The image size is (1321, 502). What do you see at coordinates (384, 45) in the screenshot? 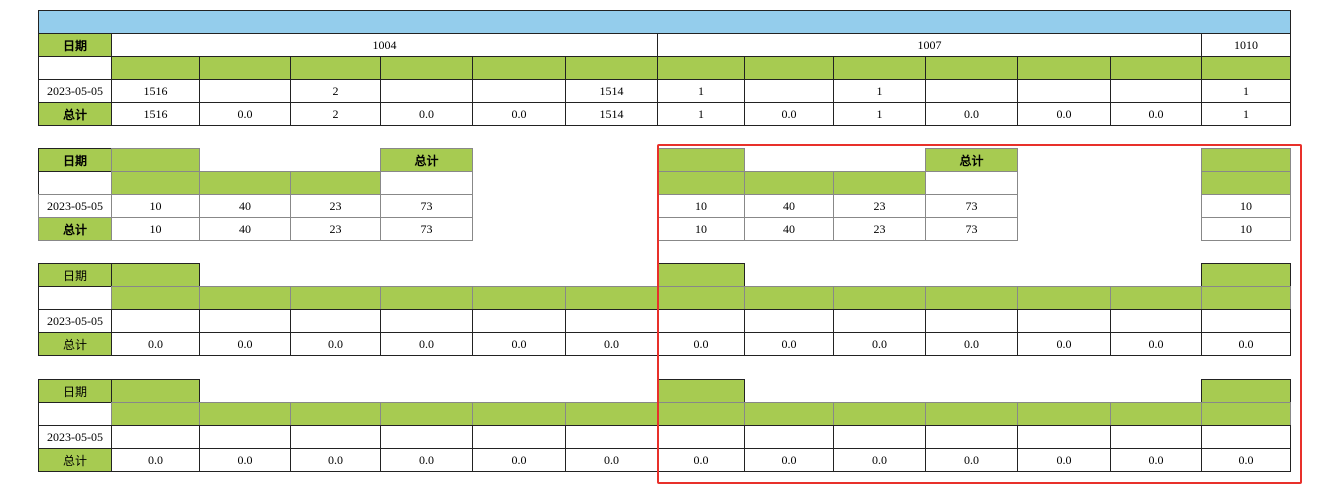
I see `group-header: 1004` at bounding box center [384, 45].